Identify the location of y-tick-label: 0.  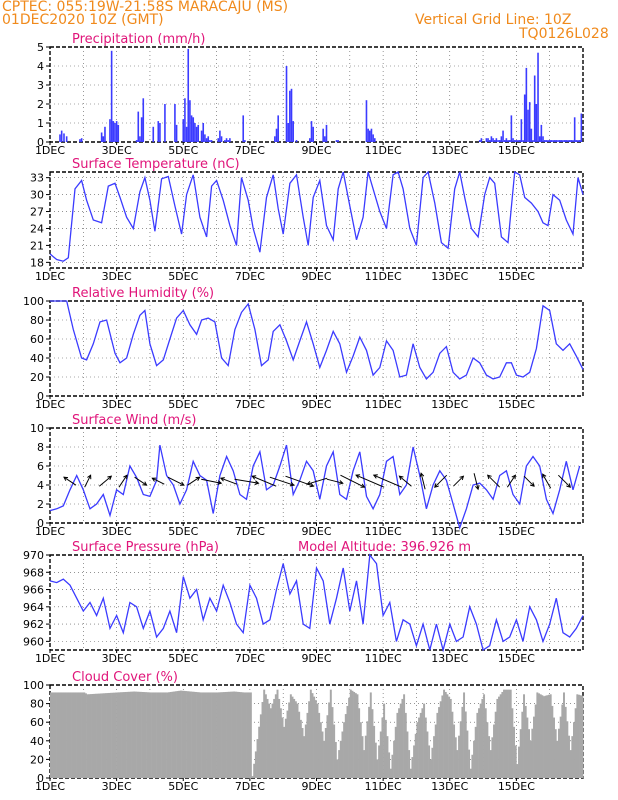
(40, 778).